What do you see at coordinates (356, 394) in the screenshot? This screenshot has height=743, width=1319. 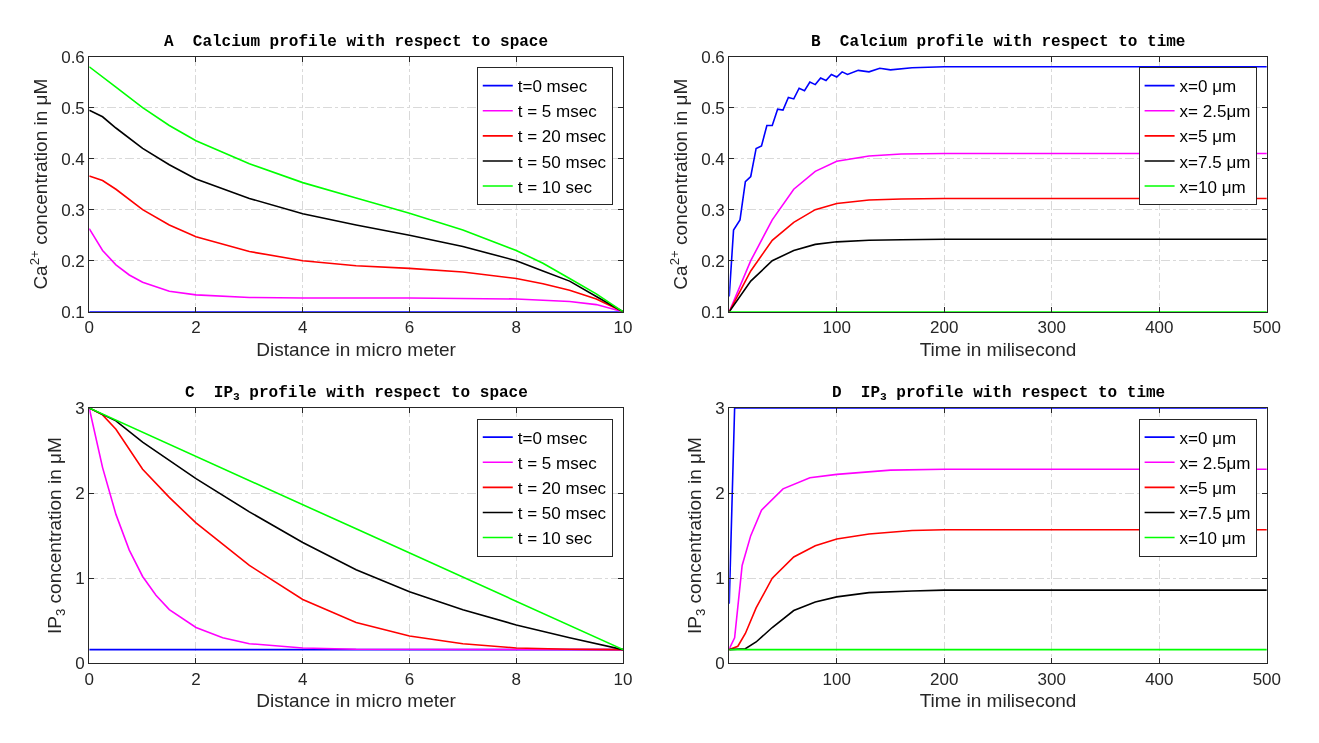 I see `chart-title: C IP$_{3}$ profile with respect to space` at bounding box center [356, 394].